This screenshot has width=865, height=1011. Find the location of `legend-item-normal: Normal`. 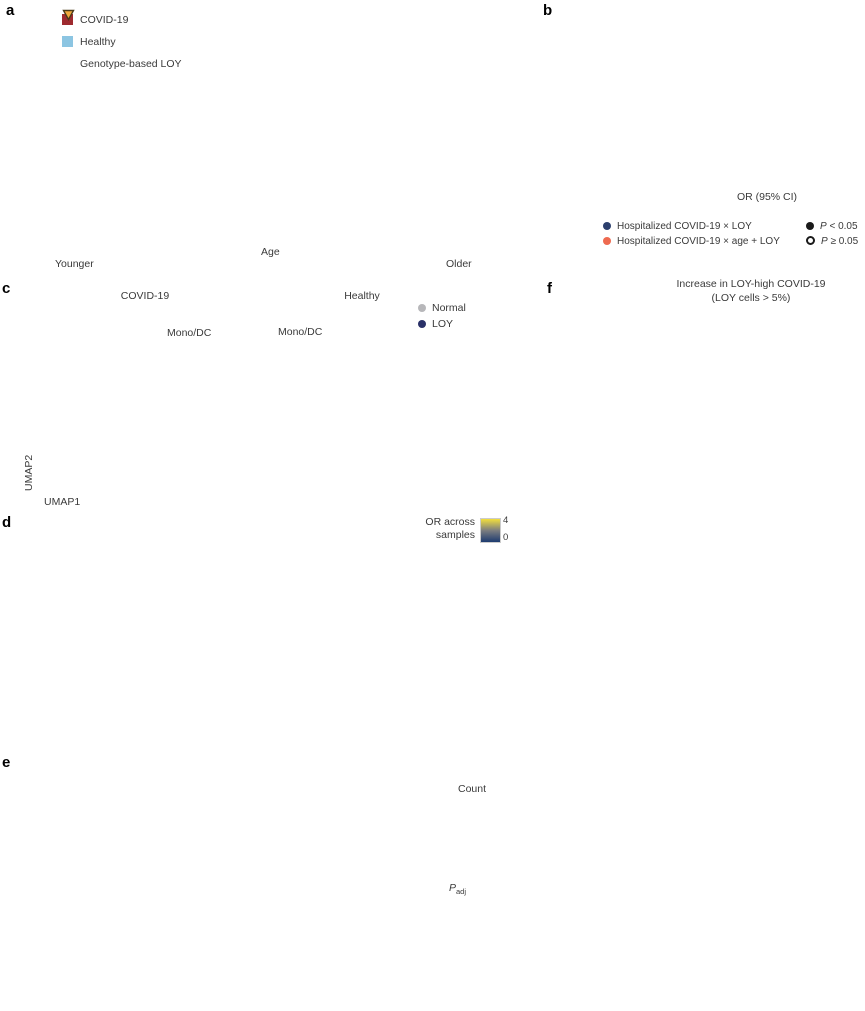

legend-item-normal: Normal is located at coordinates (442, 308).